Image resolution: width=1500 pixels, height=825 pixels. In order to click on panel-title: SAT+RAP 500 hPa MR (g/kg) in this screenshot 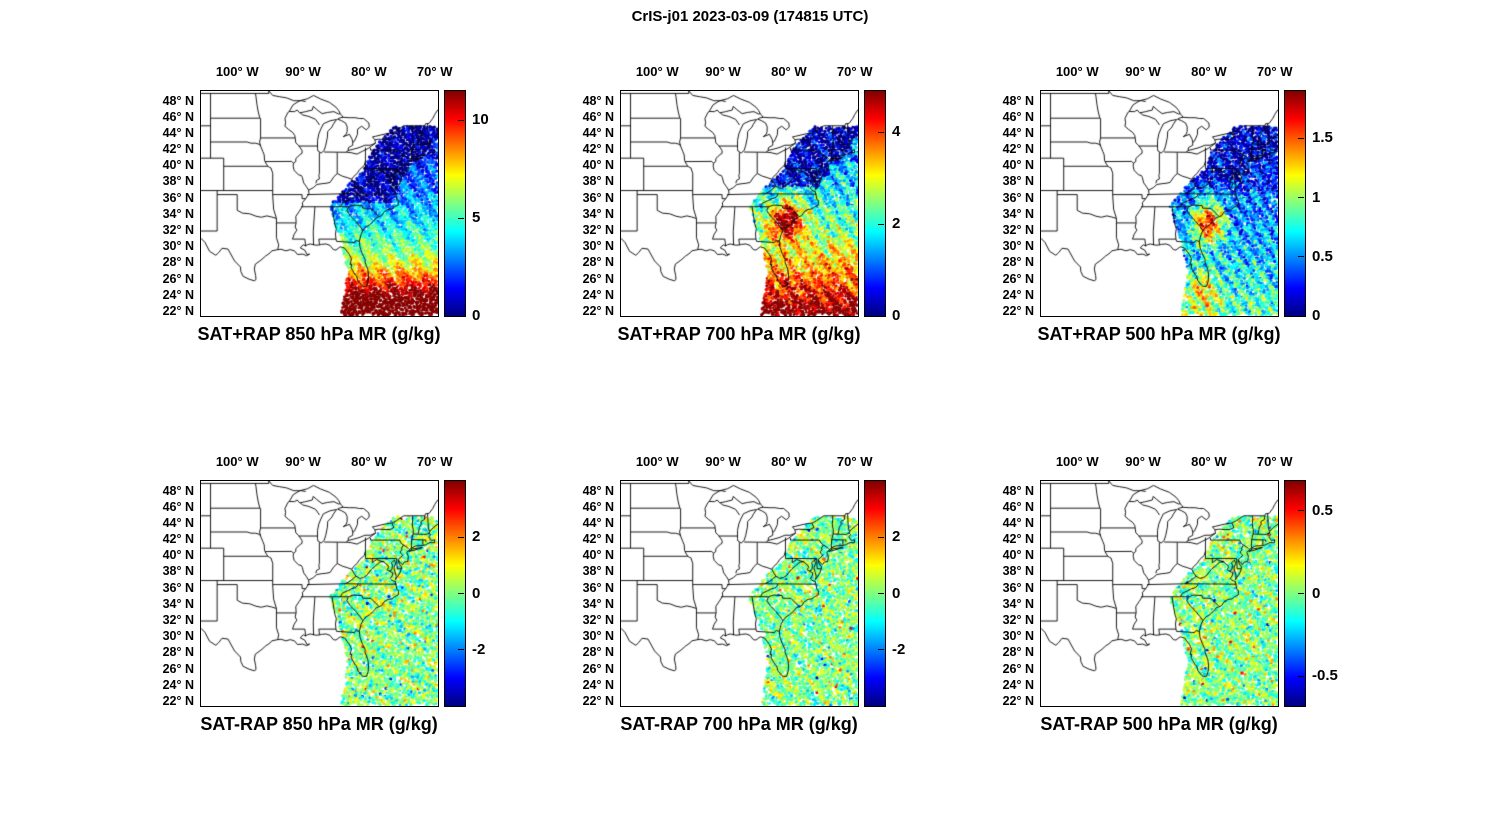, I will do `click(1159, 334)`.